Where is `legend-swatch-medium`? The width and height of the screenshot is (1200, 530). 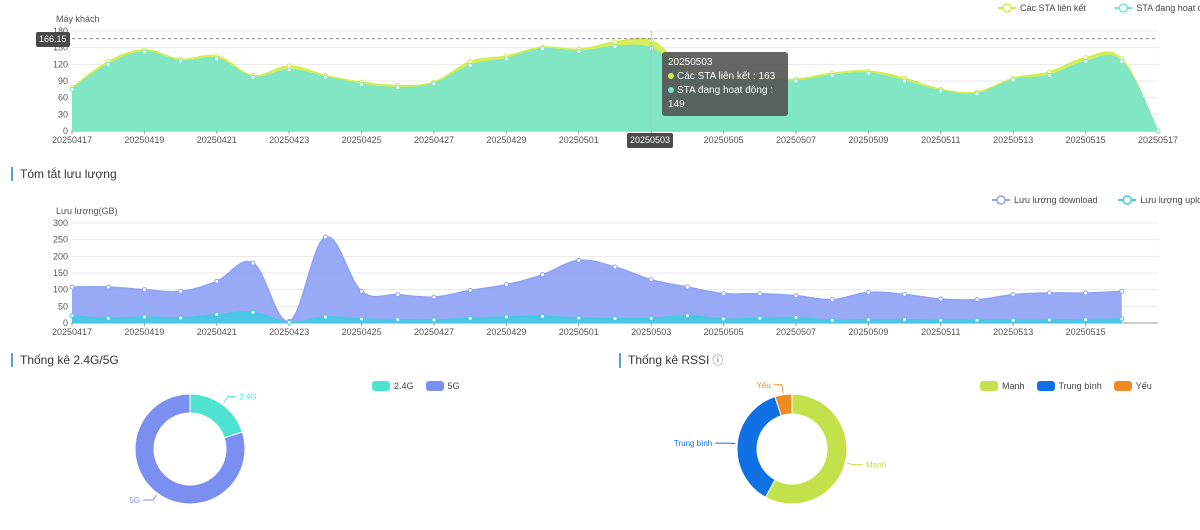
legend-swatch-medium is located at coordinates (1045, 386).